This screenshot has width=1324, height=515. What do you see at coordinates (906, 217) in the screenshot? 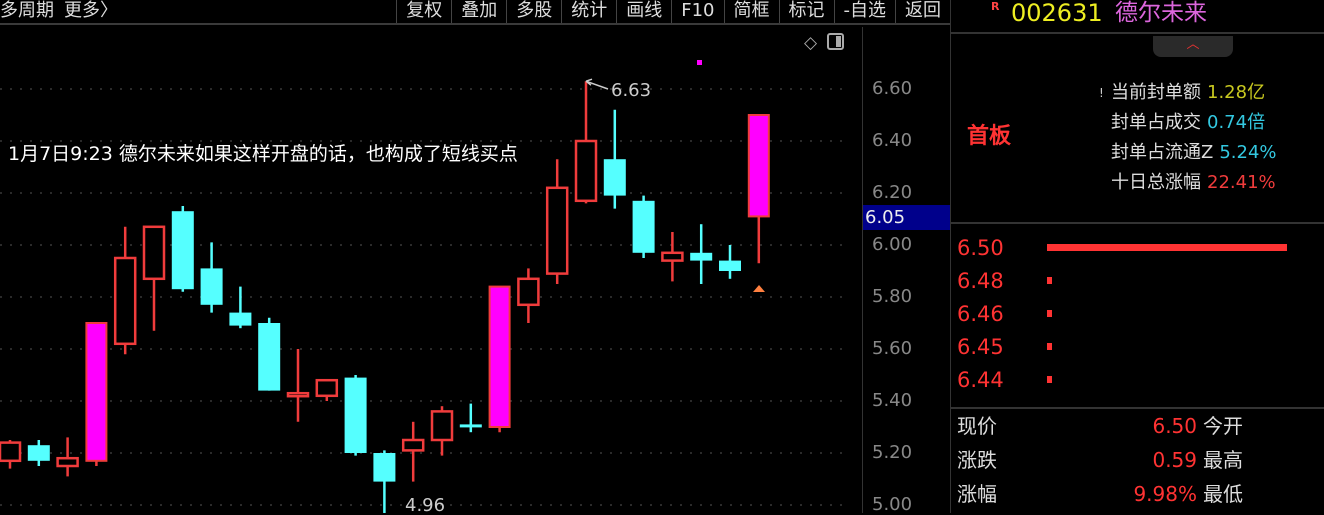
I see `current-price-tag: 6.05` at bounding box center [906, 217].